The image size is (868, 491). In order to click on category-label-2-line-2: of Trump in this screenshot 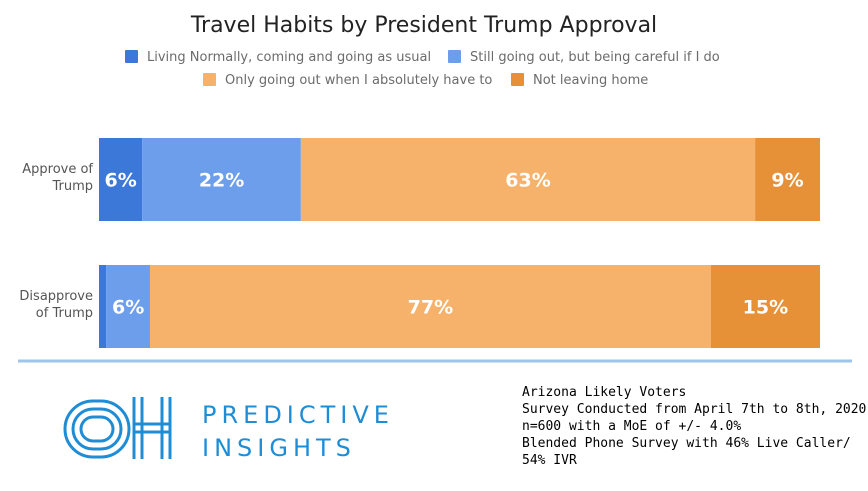, I will do `click(64, 313)`.